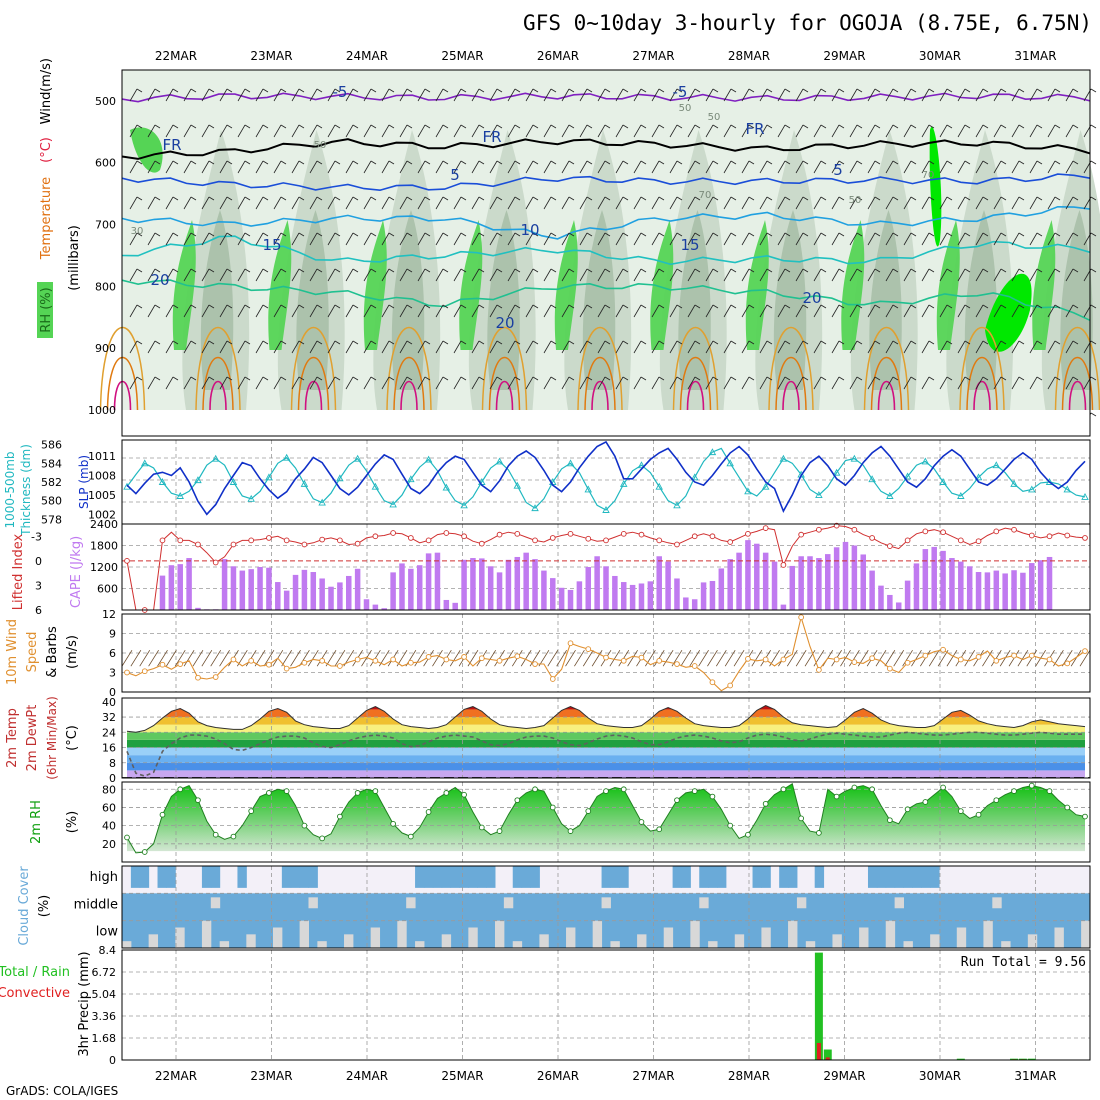 The width and height of the screenshot is (1100, 1100). What do you see at coordinates (10, 489) in the screenshot?
I see `thickness-label: 1000-500mb` at bounding box center [10, 489].